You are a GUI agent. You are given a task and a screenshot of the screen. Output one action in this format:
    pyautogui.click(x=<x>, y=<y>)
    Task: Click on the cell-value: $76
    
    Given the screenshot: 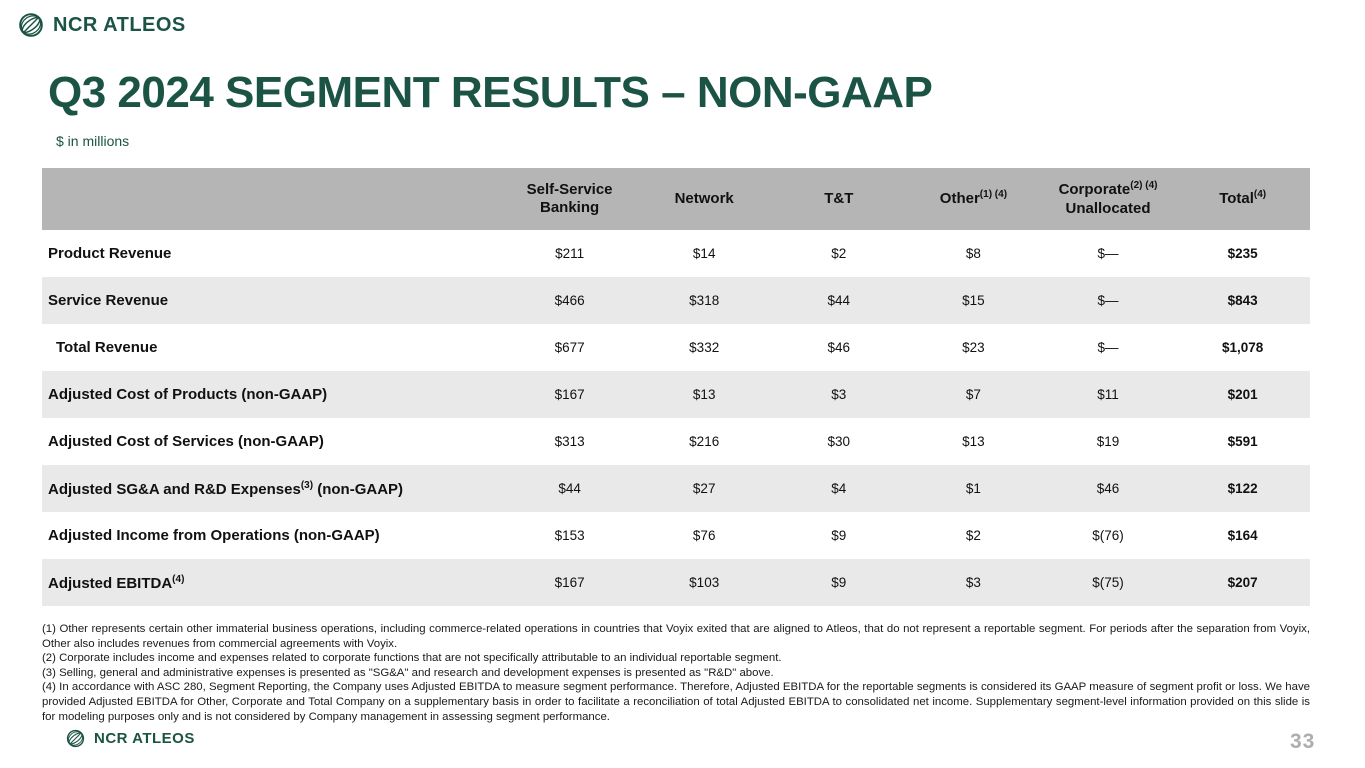 What is the action you would take?
    pyautogui.click(x=704, y=535)
    